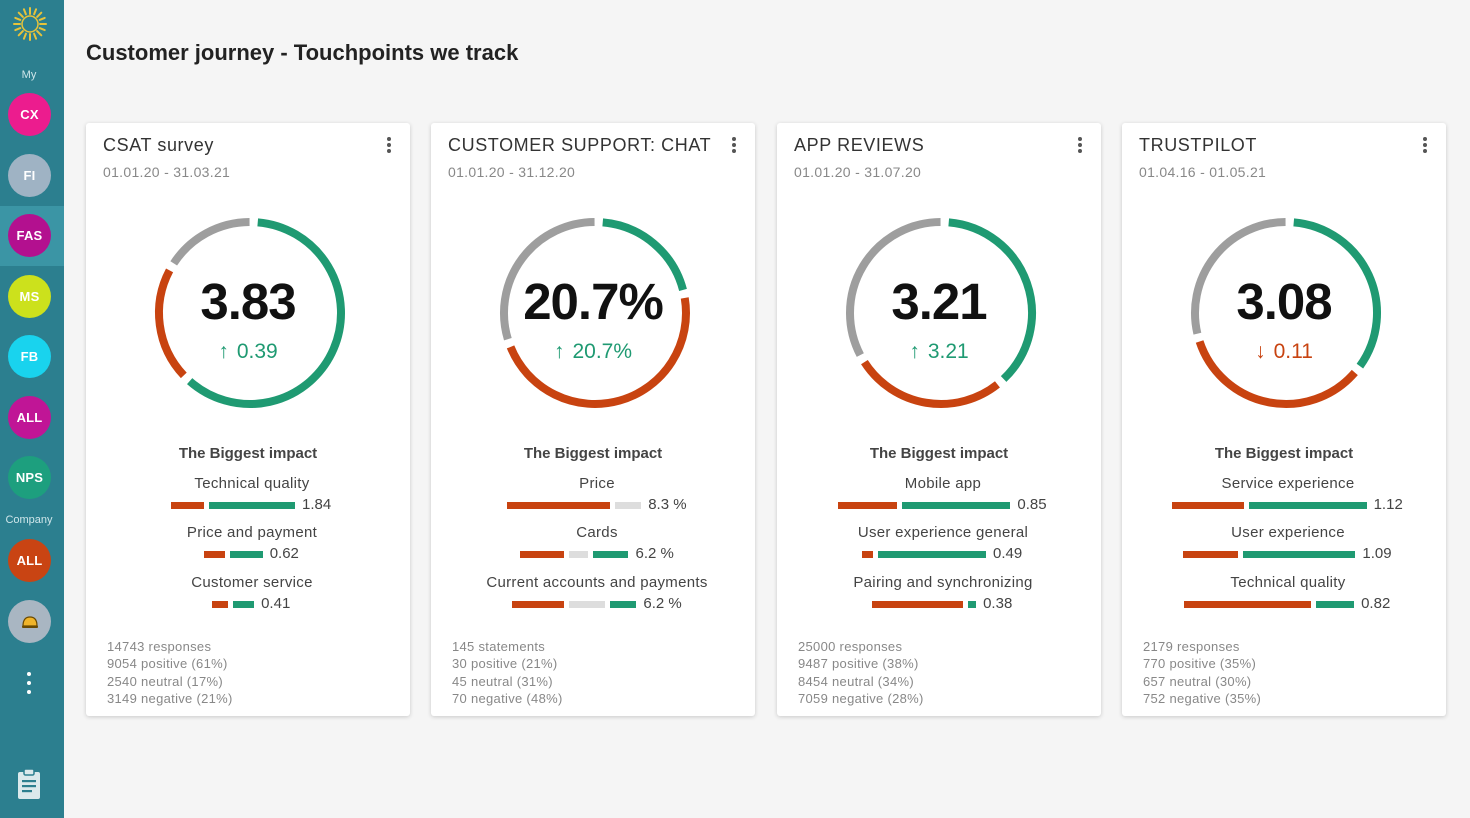  What do you see at coordinates (302, 52) in the screenshot?
I see `page-title: Customer journey - Touchpoints we track` at bounding box center [302, 52].